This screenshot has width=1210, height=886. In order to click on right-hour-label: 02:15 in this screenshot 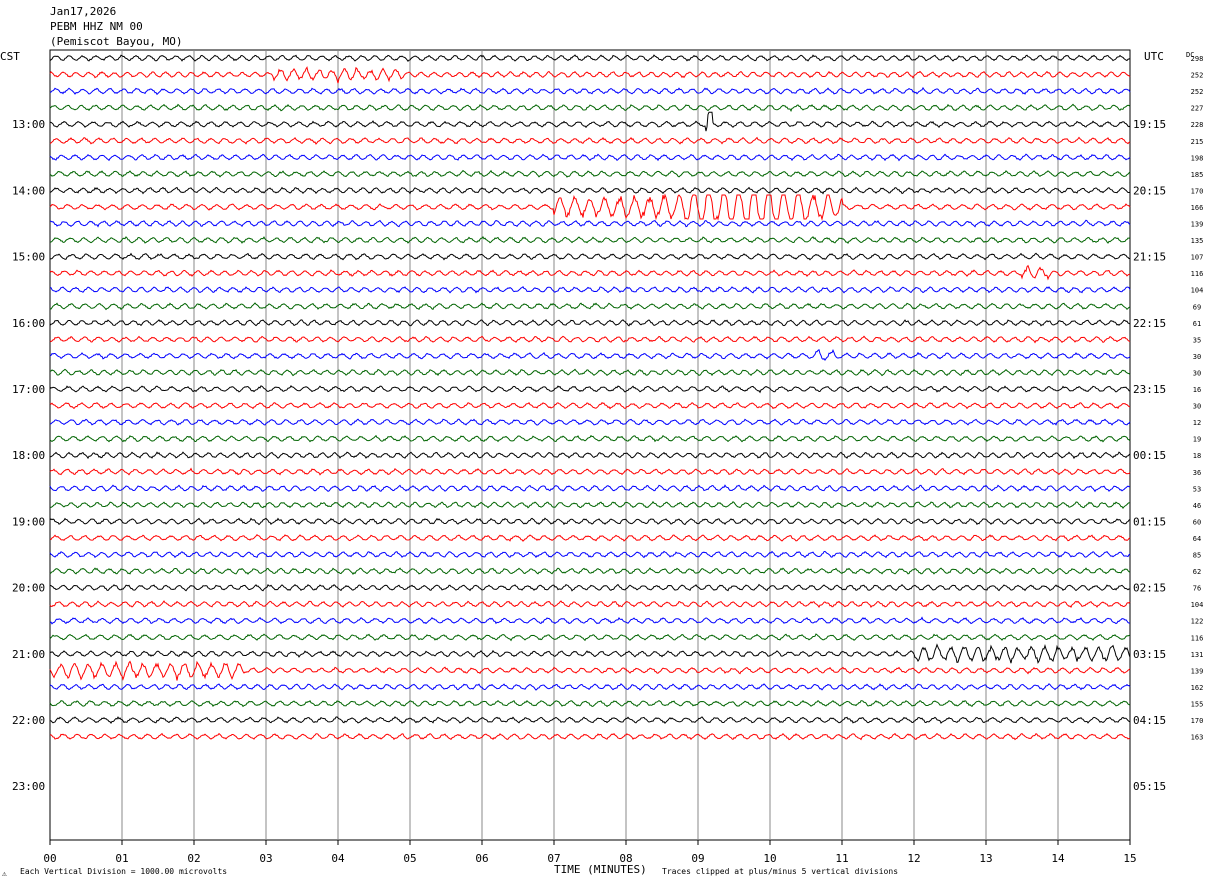, I will do `click(1149, 588)`.